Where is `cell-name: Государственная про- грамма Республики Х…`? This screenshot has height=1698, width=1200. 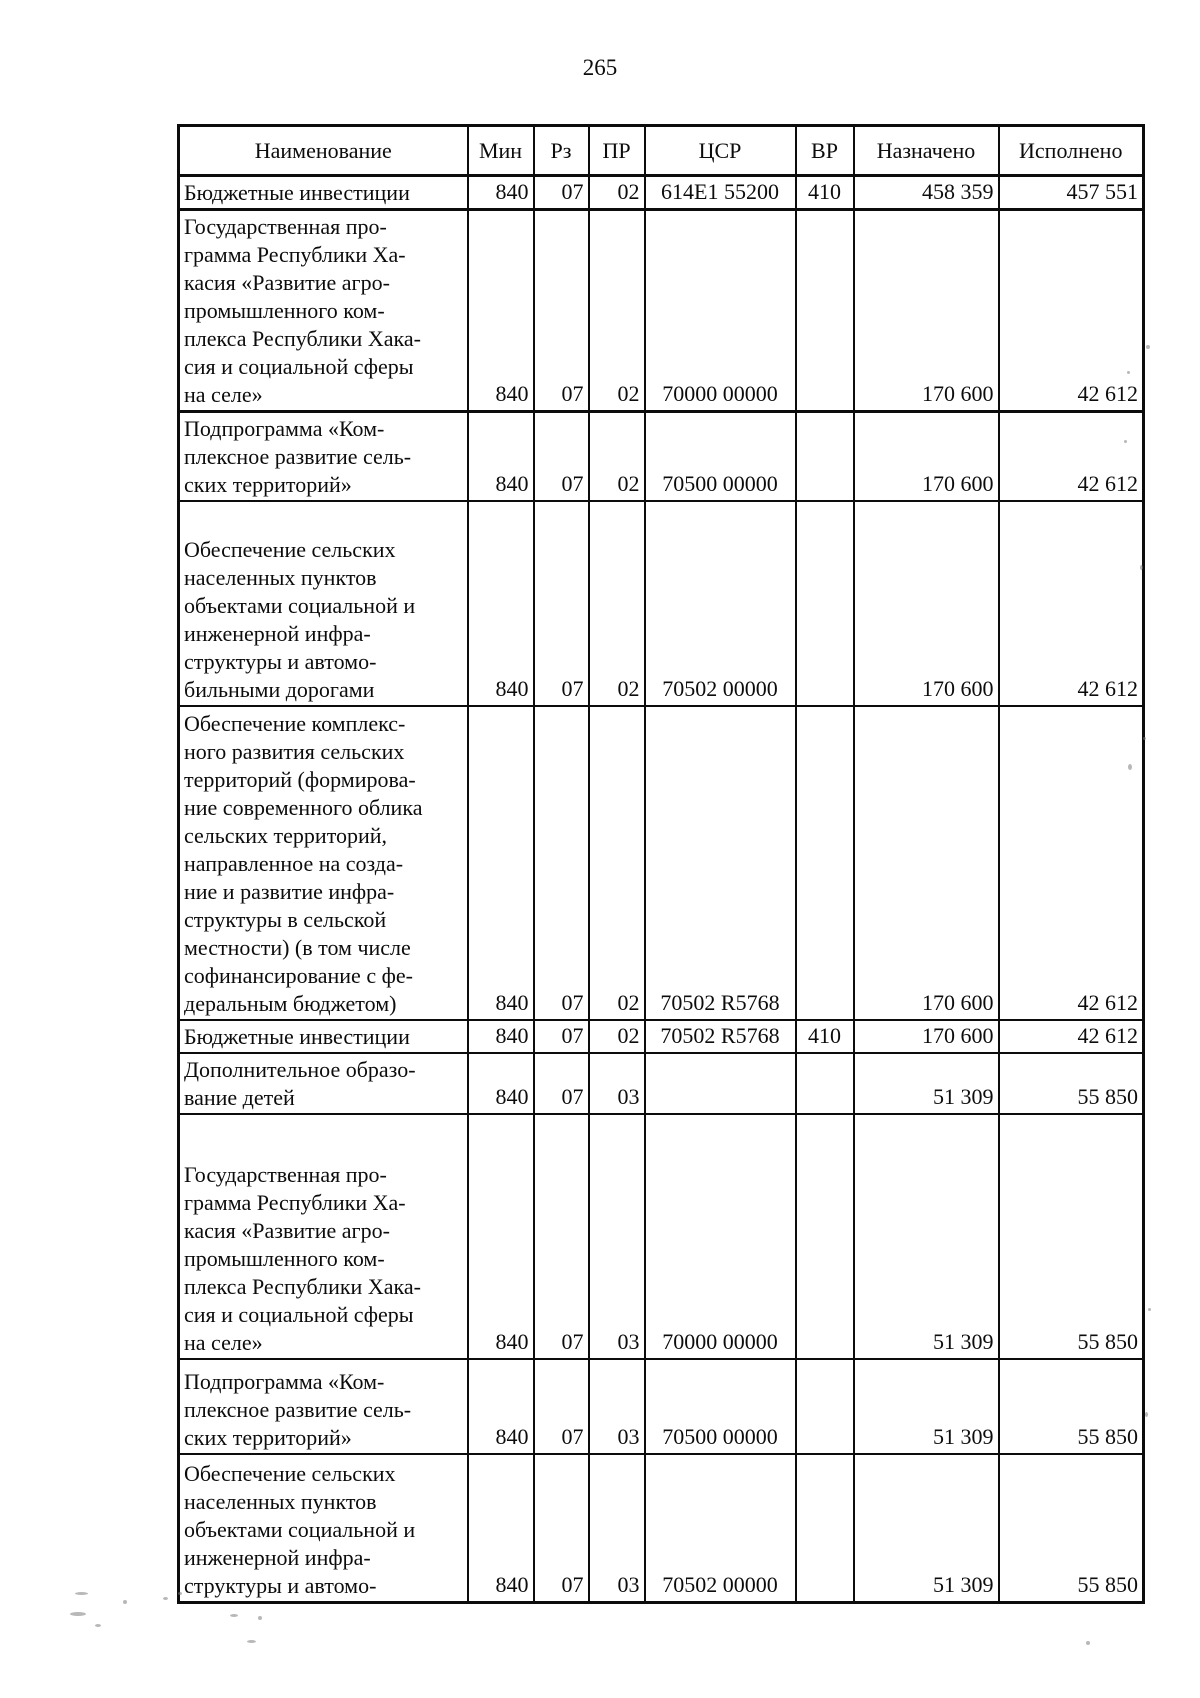
cell-name: Государственная про- грамма Республики Х… is located at coordinates (323, 310).